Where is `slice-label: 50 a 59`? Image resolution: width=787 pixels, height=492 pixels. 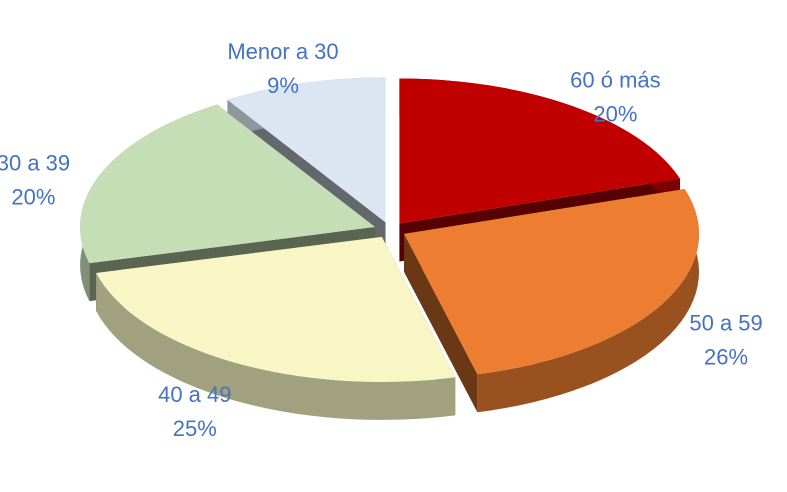
slice-label: 50 a 59 is located at coordinates (725, 323).